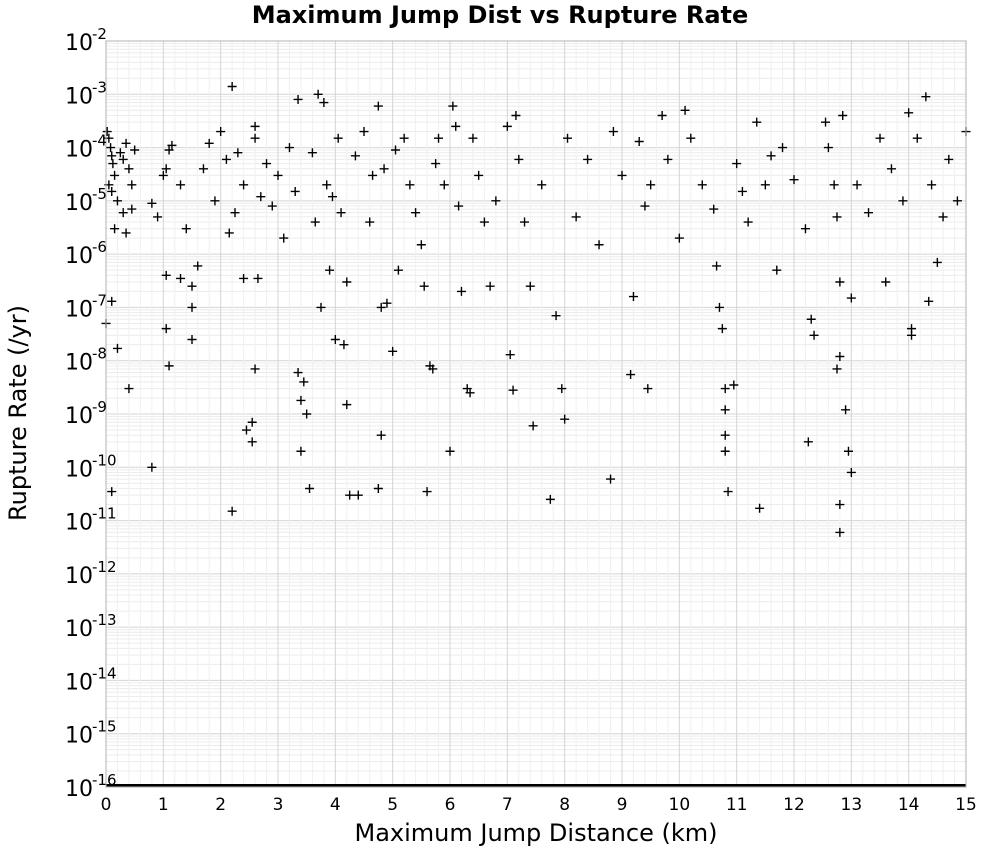 The width and height of the screenshot is (1000, 850). What do you see at coordinates (500, 15) in the screenshot?
I see `chart-title: Maximum Jump Dist vs Rupture Rate` at bounding box center [500, 15].